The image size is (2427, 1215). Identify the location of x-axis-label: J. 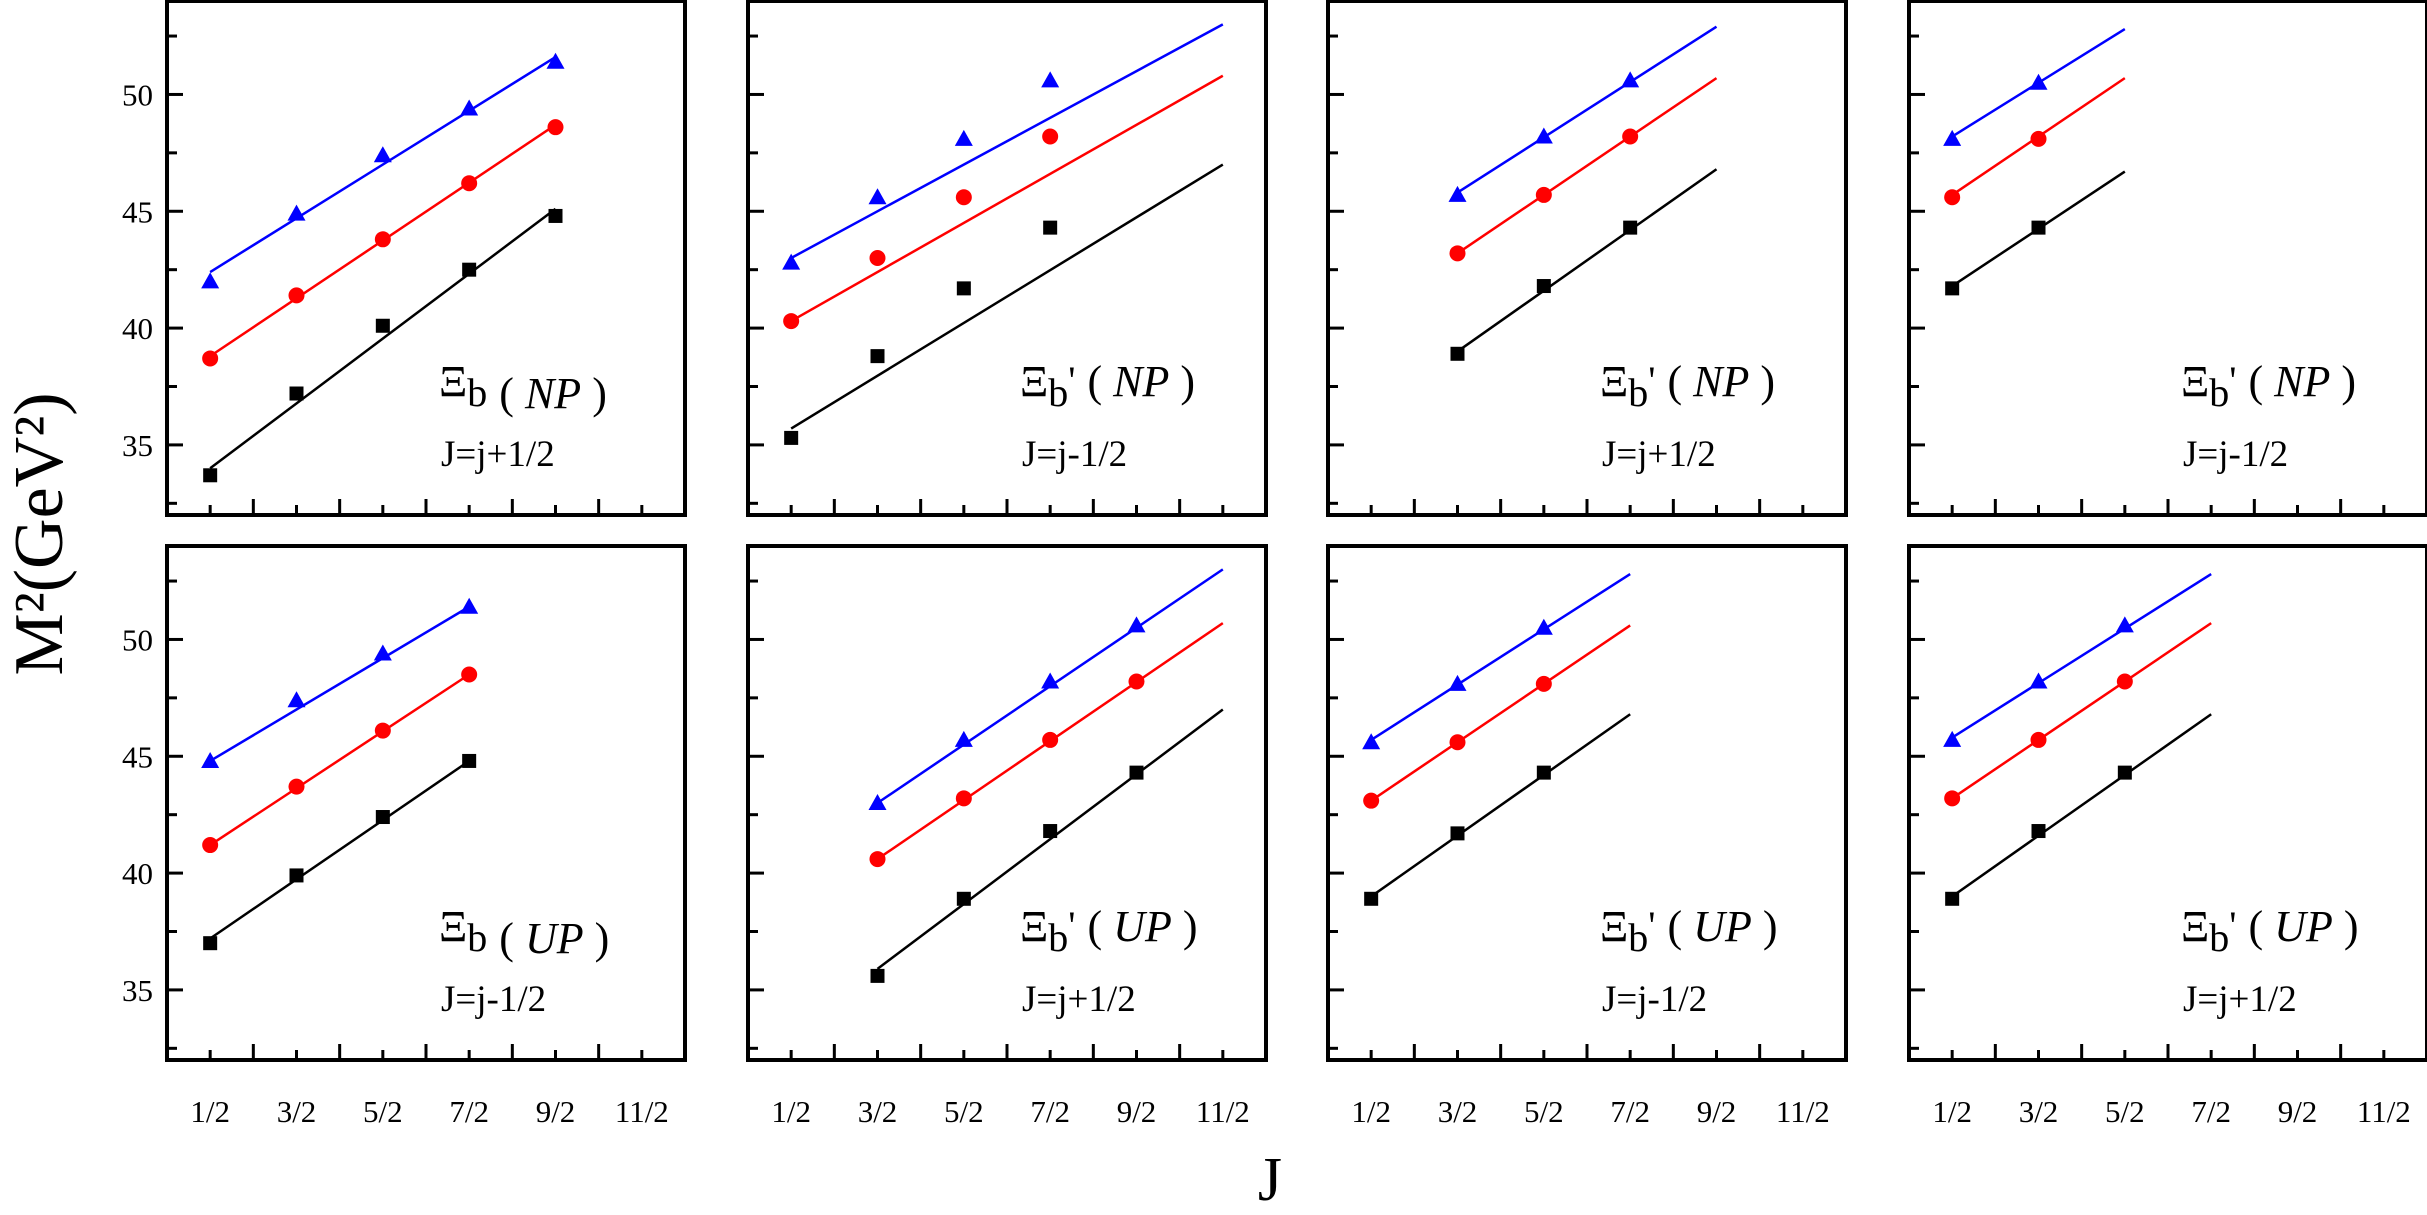
(1270, 1180).